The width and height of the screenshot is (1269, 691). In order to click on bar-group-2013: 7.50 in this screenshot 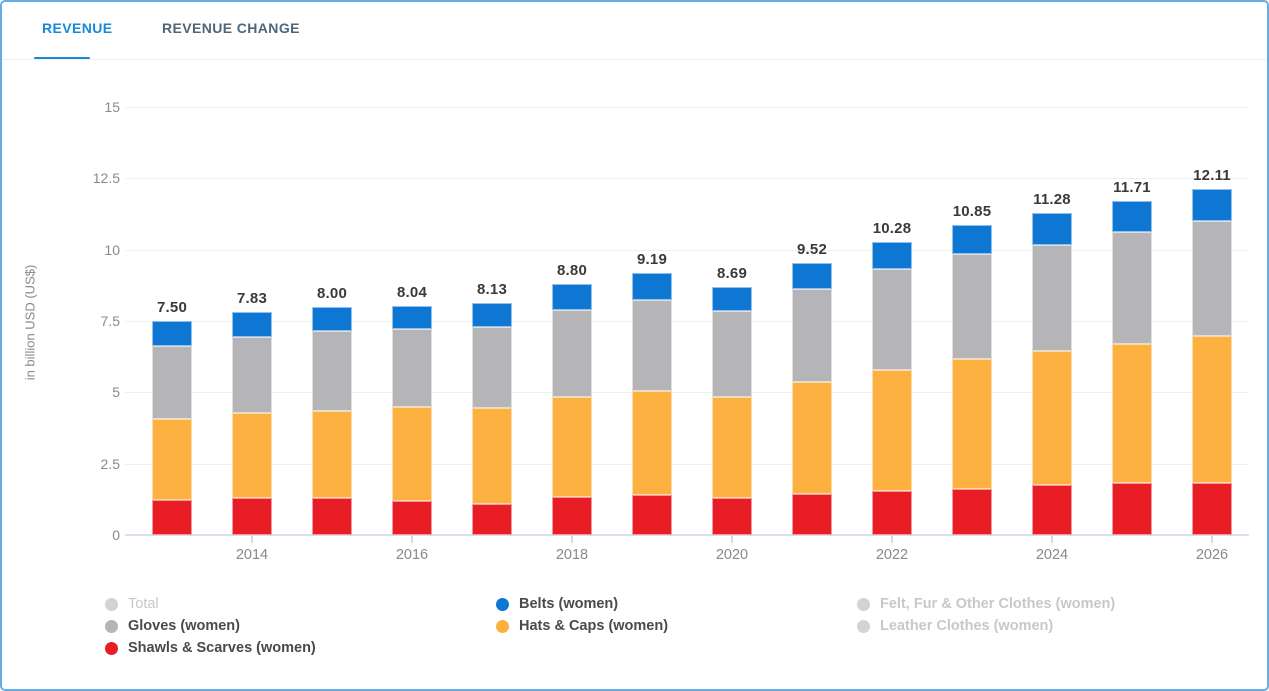, I will do `click(172, 321)`.